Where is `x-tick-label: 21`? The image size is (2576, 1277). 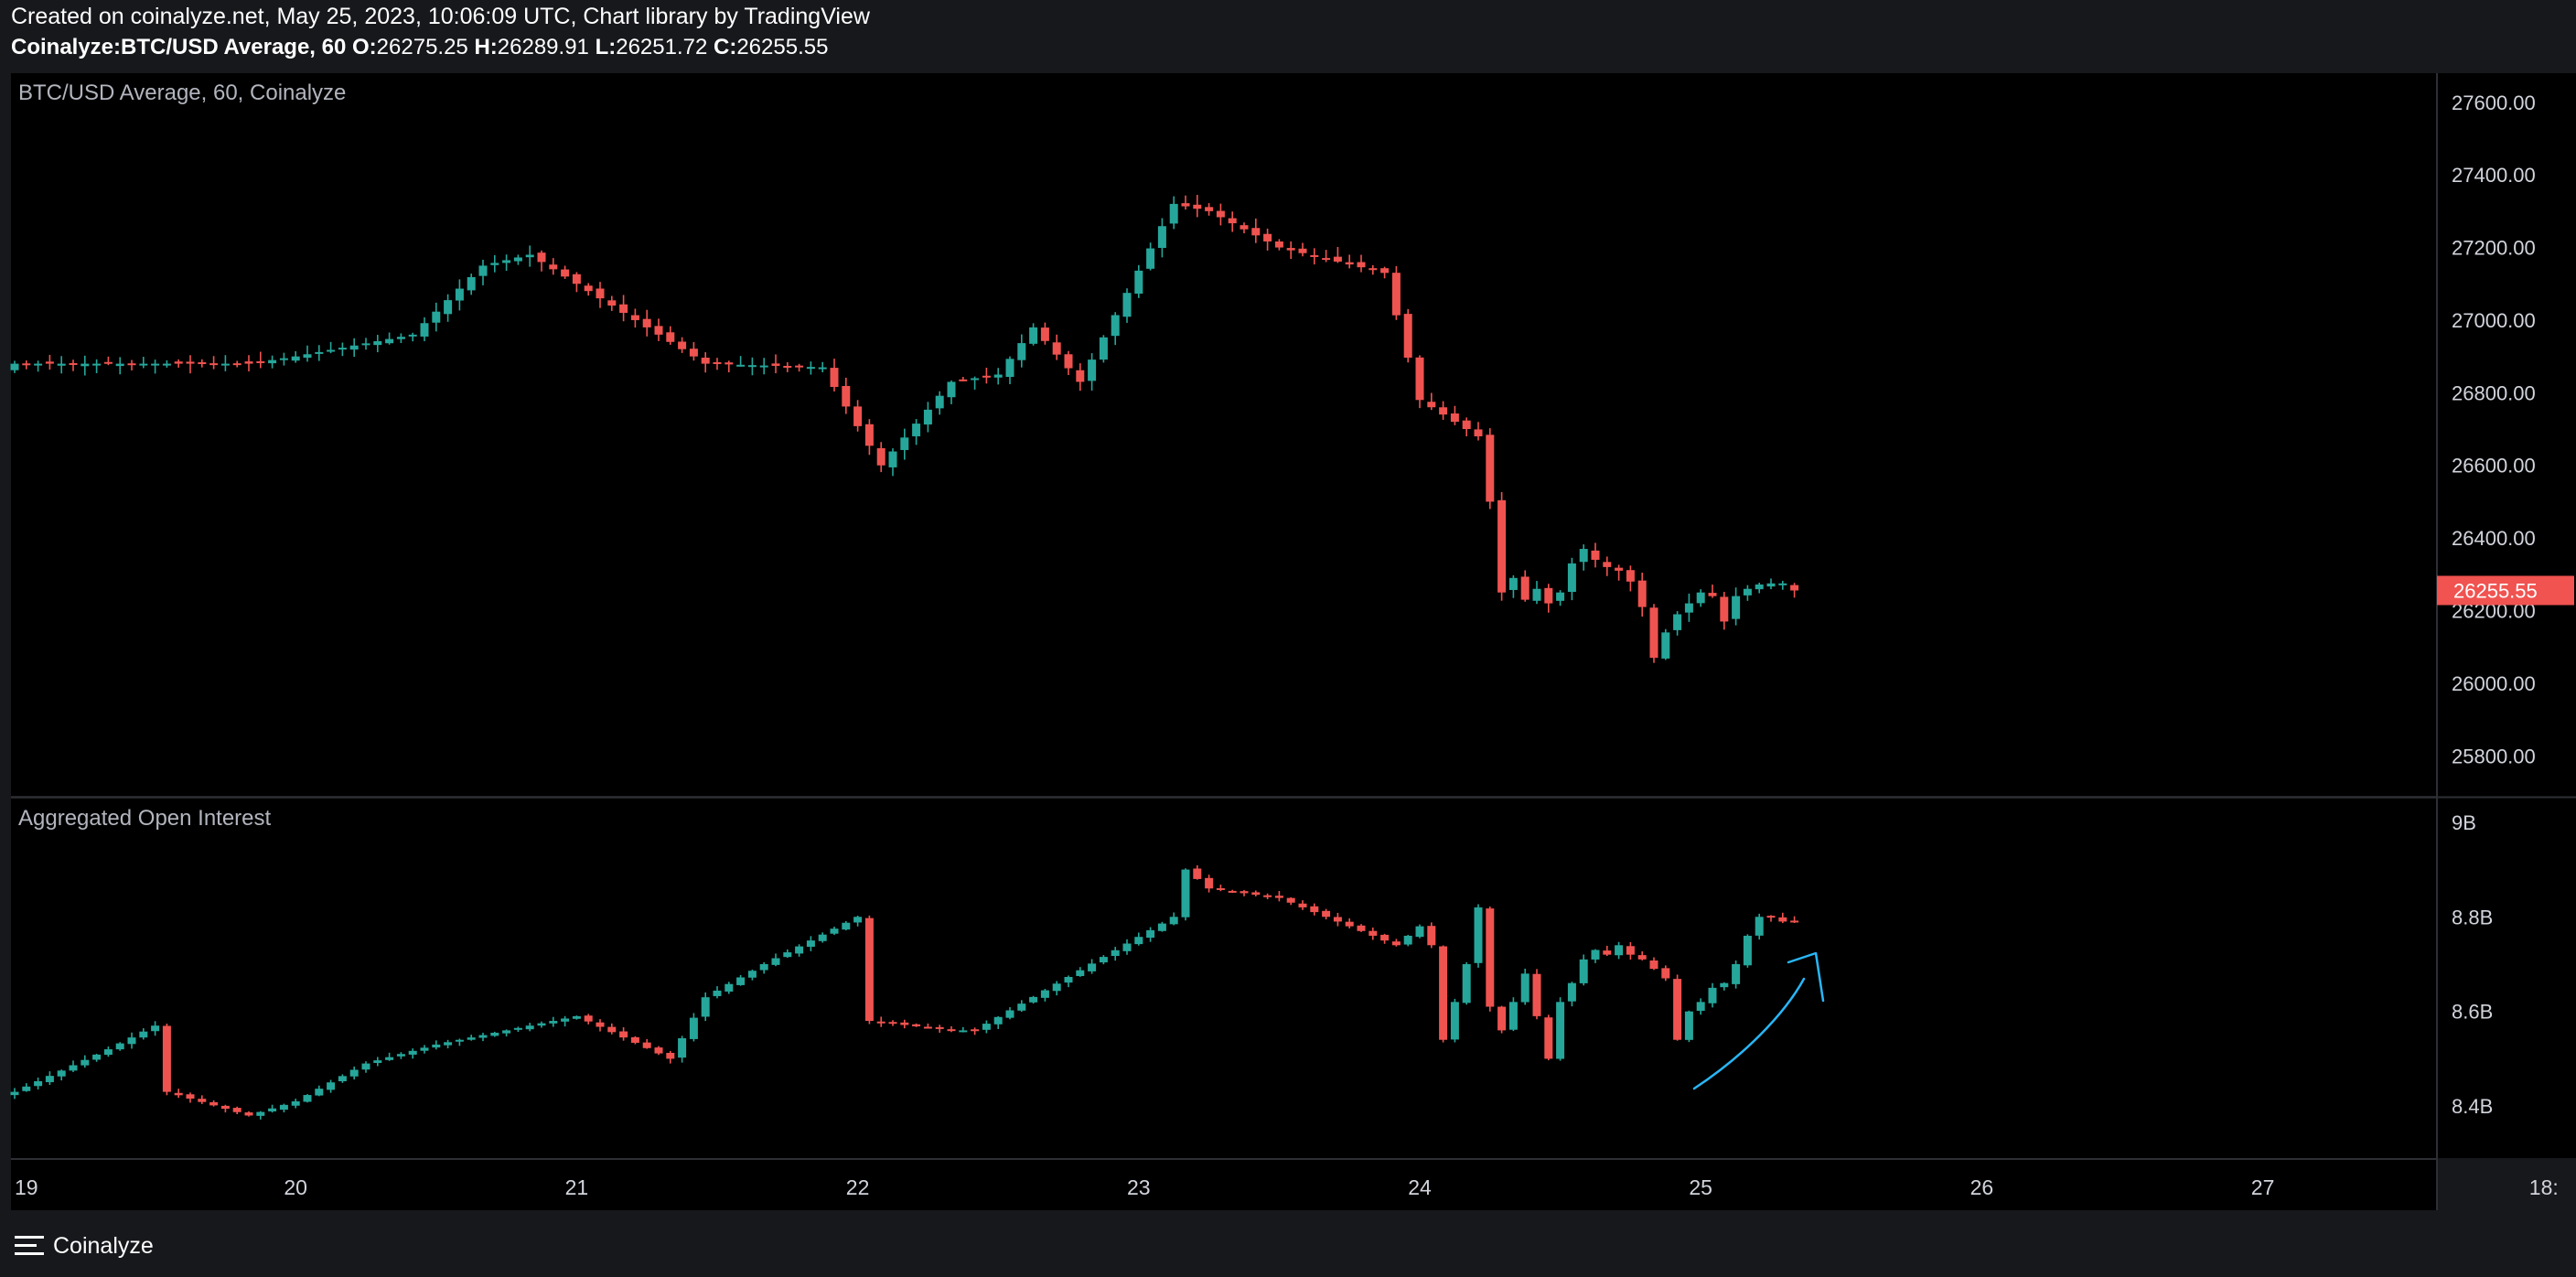 x-tick-label: 21 is located at coordinates (577, 1187).